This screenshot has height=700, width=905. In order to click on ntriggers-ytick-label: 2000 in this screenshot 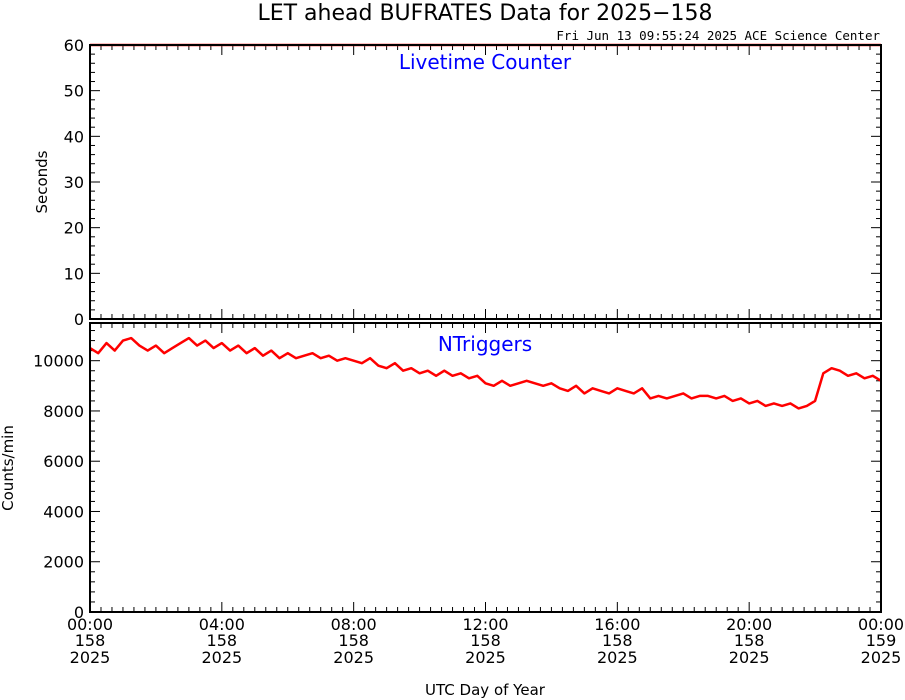, I will do `click(63, 562)`.